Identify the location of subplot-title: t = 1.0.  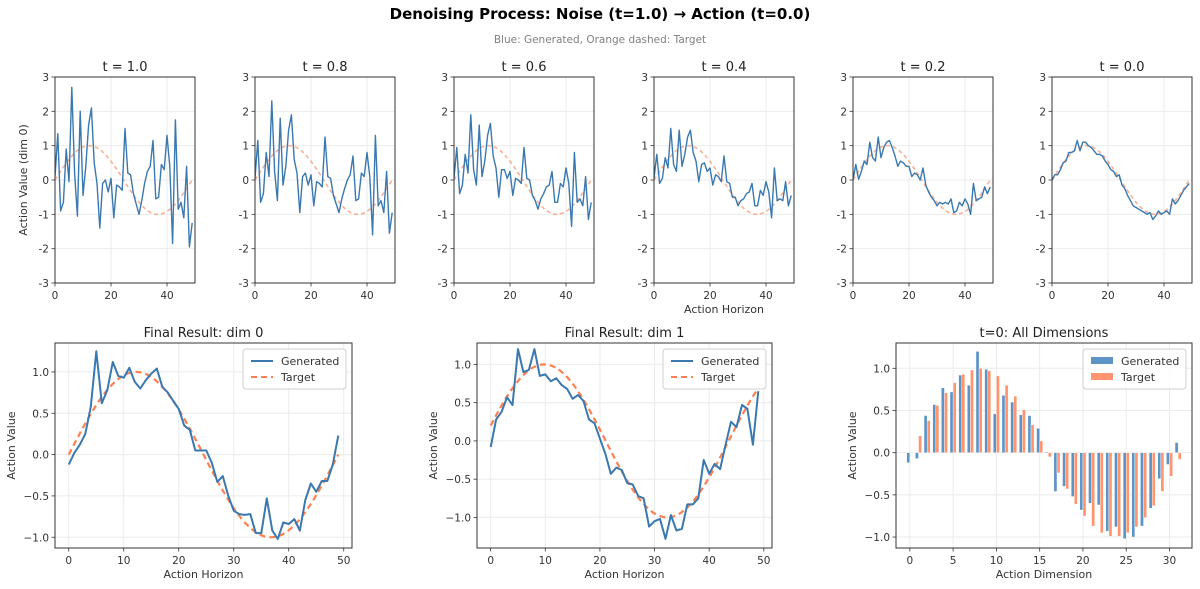
(125, 67).